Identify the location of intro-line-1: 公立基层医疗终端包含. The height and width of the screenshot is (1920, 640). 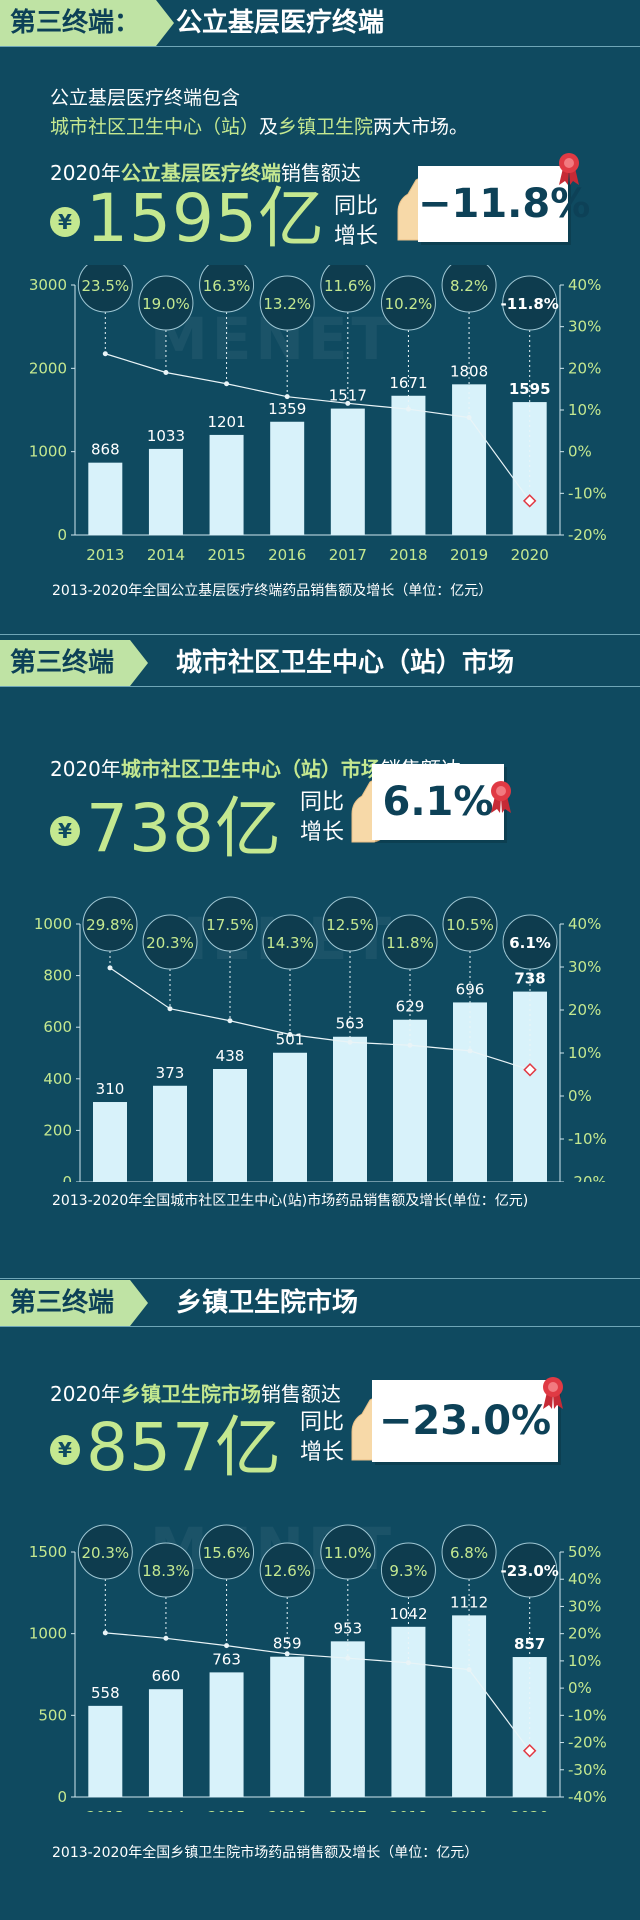
(145, 98).